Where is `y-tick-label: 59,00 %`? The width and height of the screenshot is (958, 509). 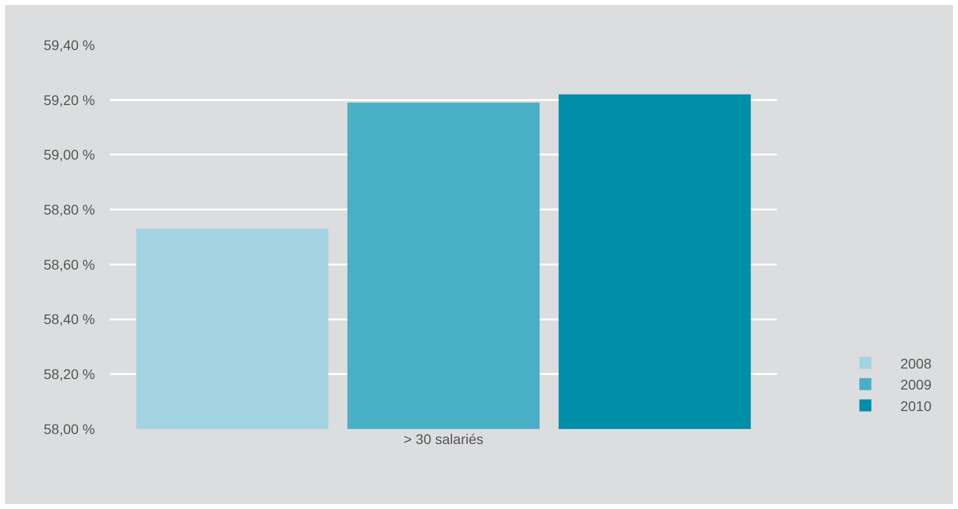
y-tick-label: 59,00 % is located at coordinates (69, 154).